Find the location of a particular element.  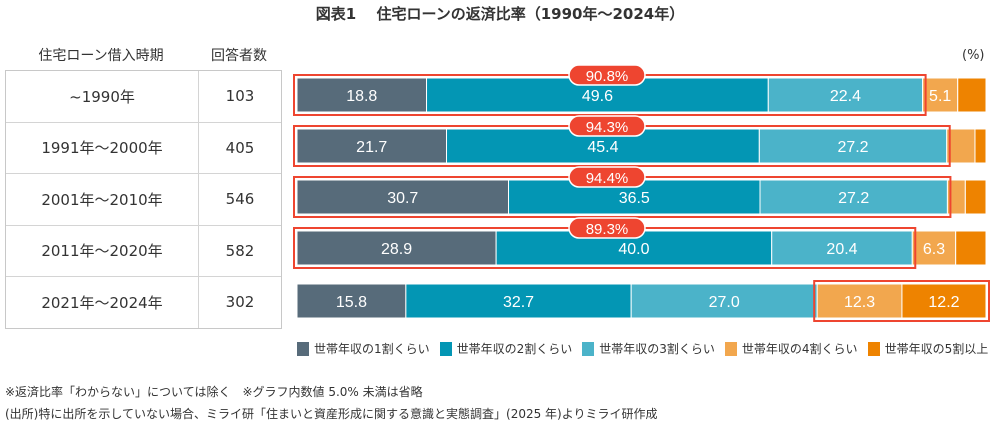

data-label: 21.7 is located at coordinates (371, 147).